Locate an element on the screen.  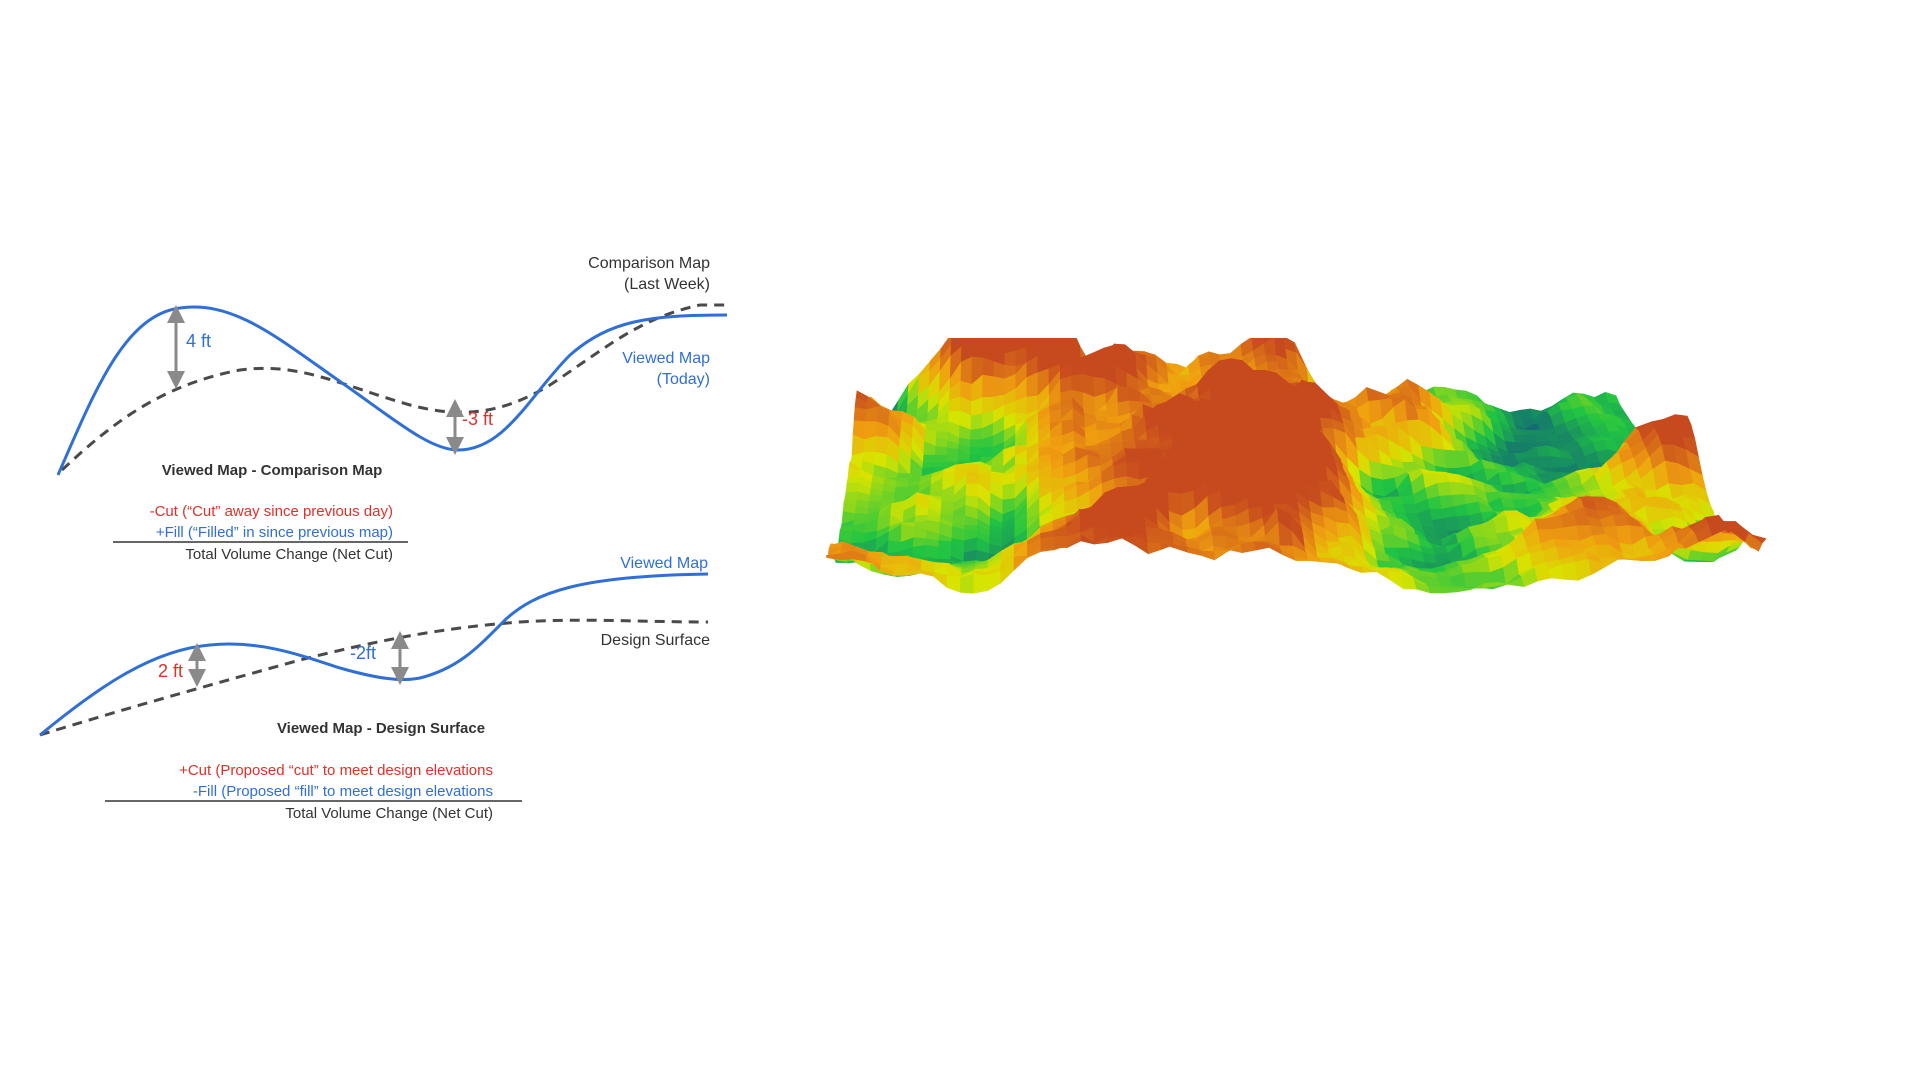
bottom-peak-delta-label: 2 ft is located at coordinates (170, 671).